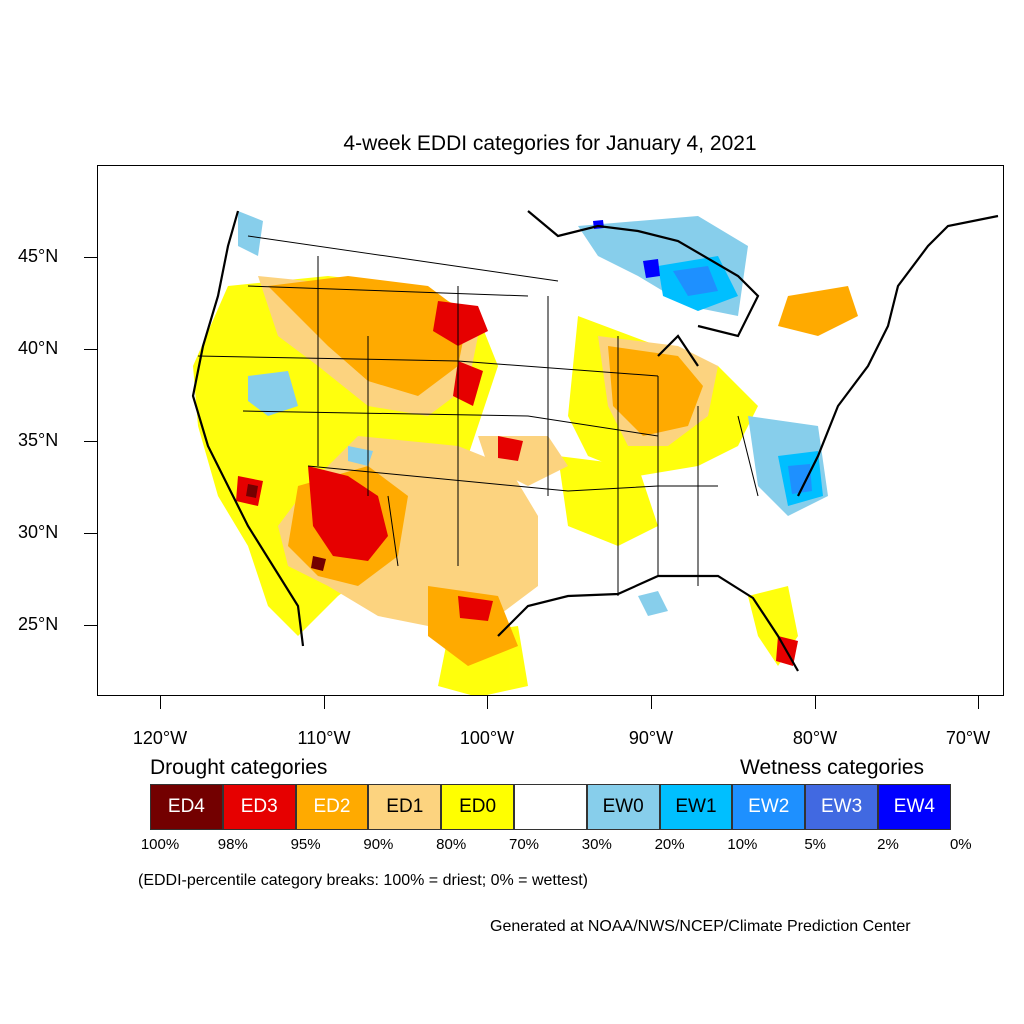 Image resolution: width=1024 pixels, height=1024 pixels. Describe the element at coordinates (259, 807) in the screenshot. I see `legend-box-ed3: ED3` at that location.